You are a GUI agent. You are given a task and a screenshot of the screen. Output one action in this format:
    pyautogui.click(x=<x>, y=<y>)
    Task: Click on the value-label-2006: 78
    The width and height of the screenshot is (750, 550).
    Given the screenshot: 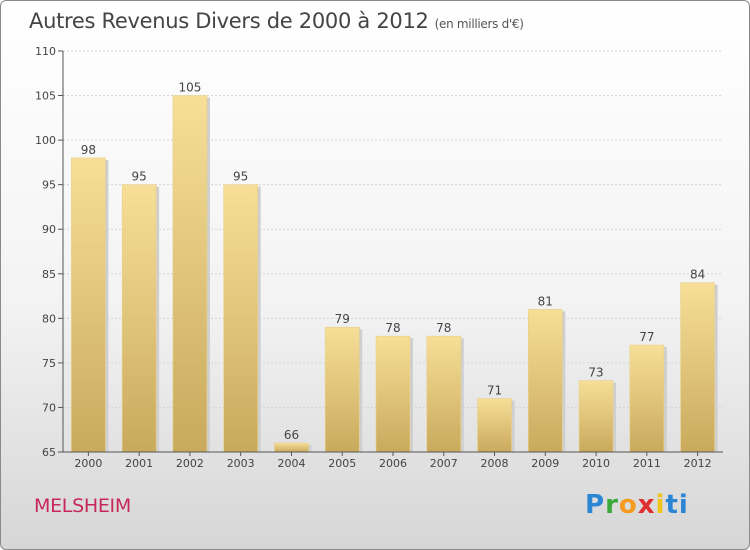 What is the action you would take?
    pyautogui.click(x=392, y=328)
    